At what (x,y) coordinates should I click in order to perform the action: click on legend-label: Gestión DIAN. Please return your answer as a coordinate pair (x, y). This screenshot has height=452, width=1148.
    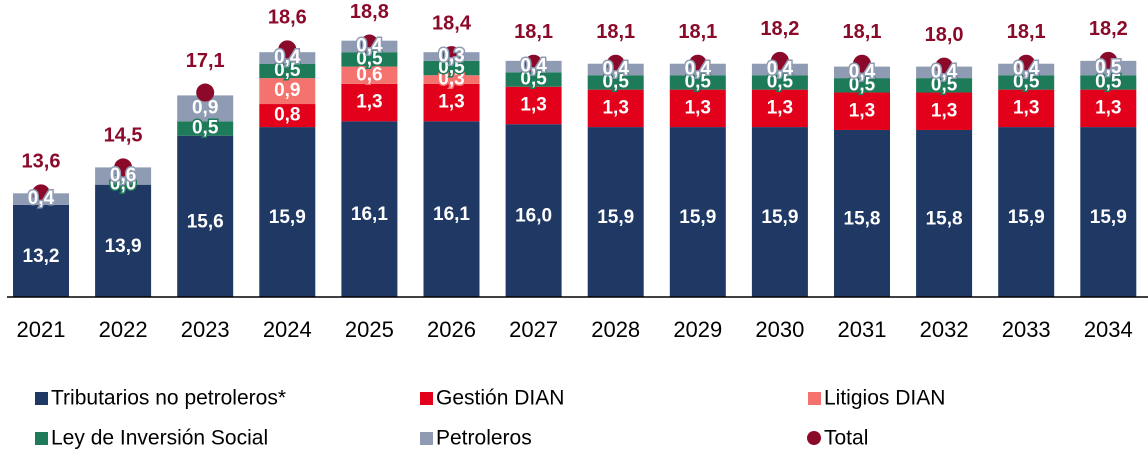
    Looking at the image, I should click on (500, 398).